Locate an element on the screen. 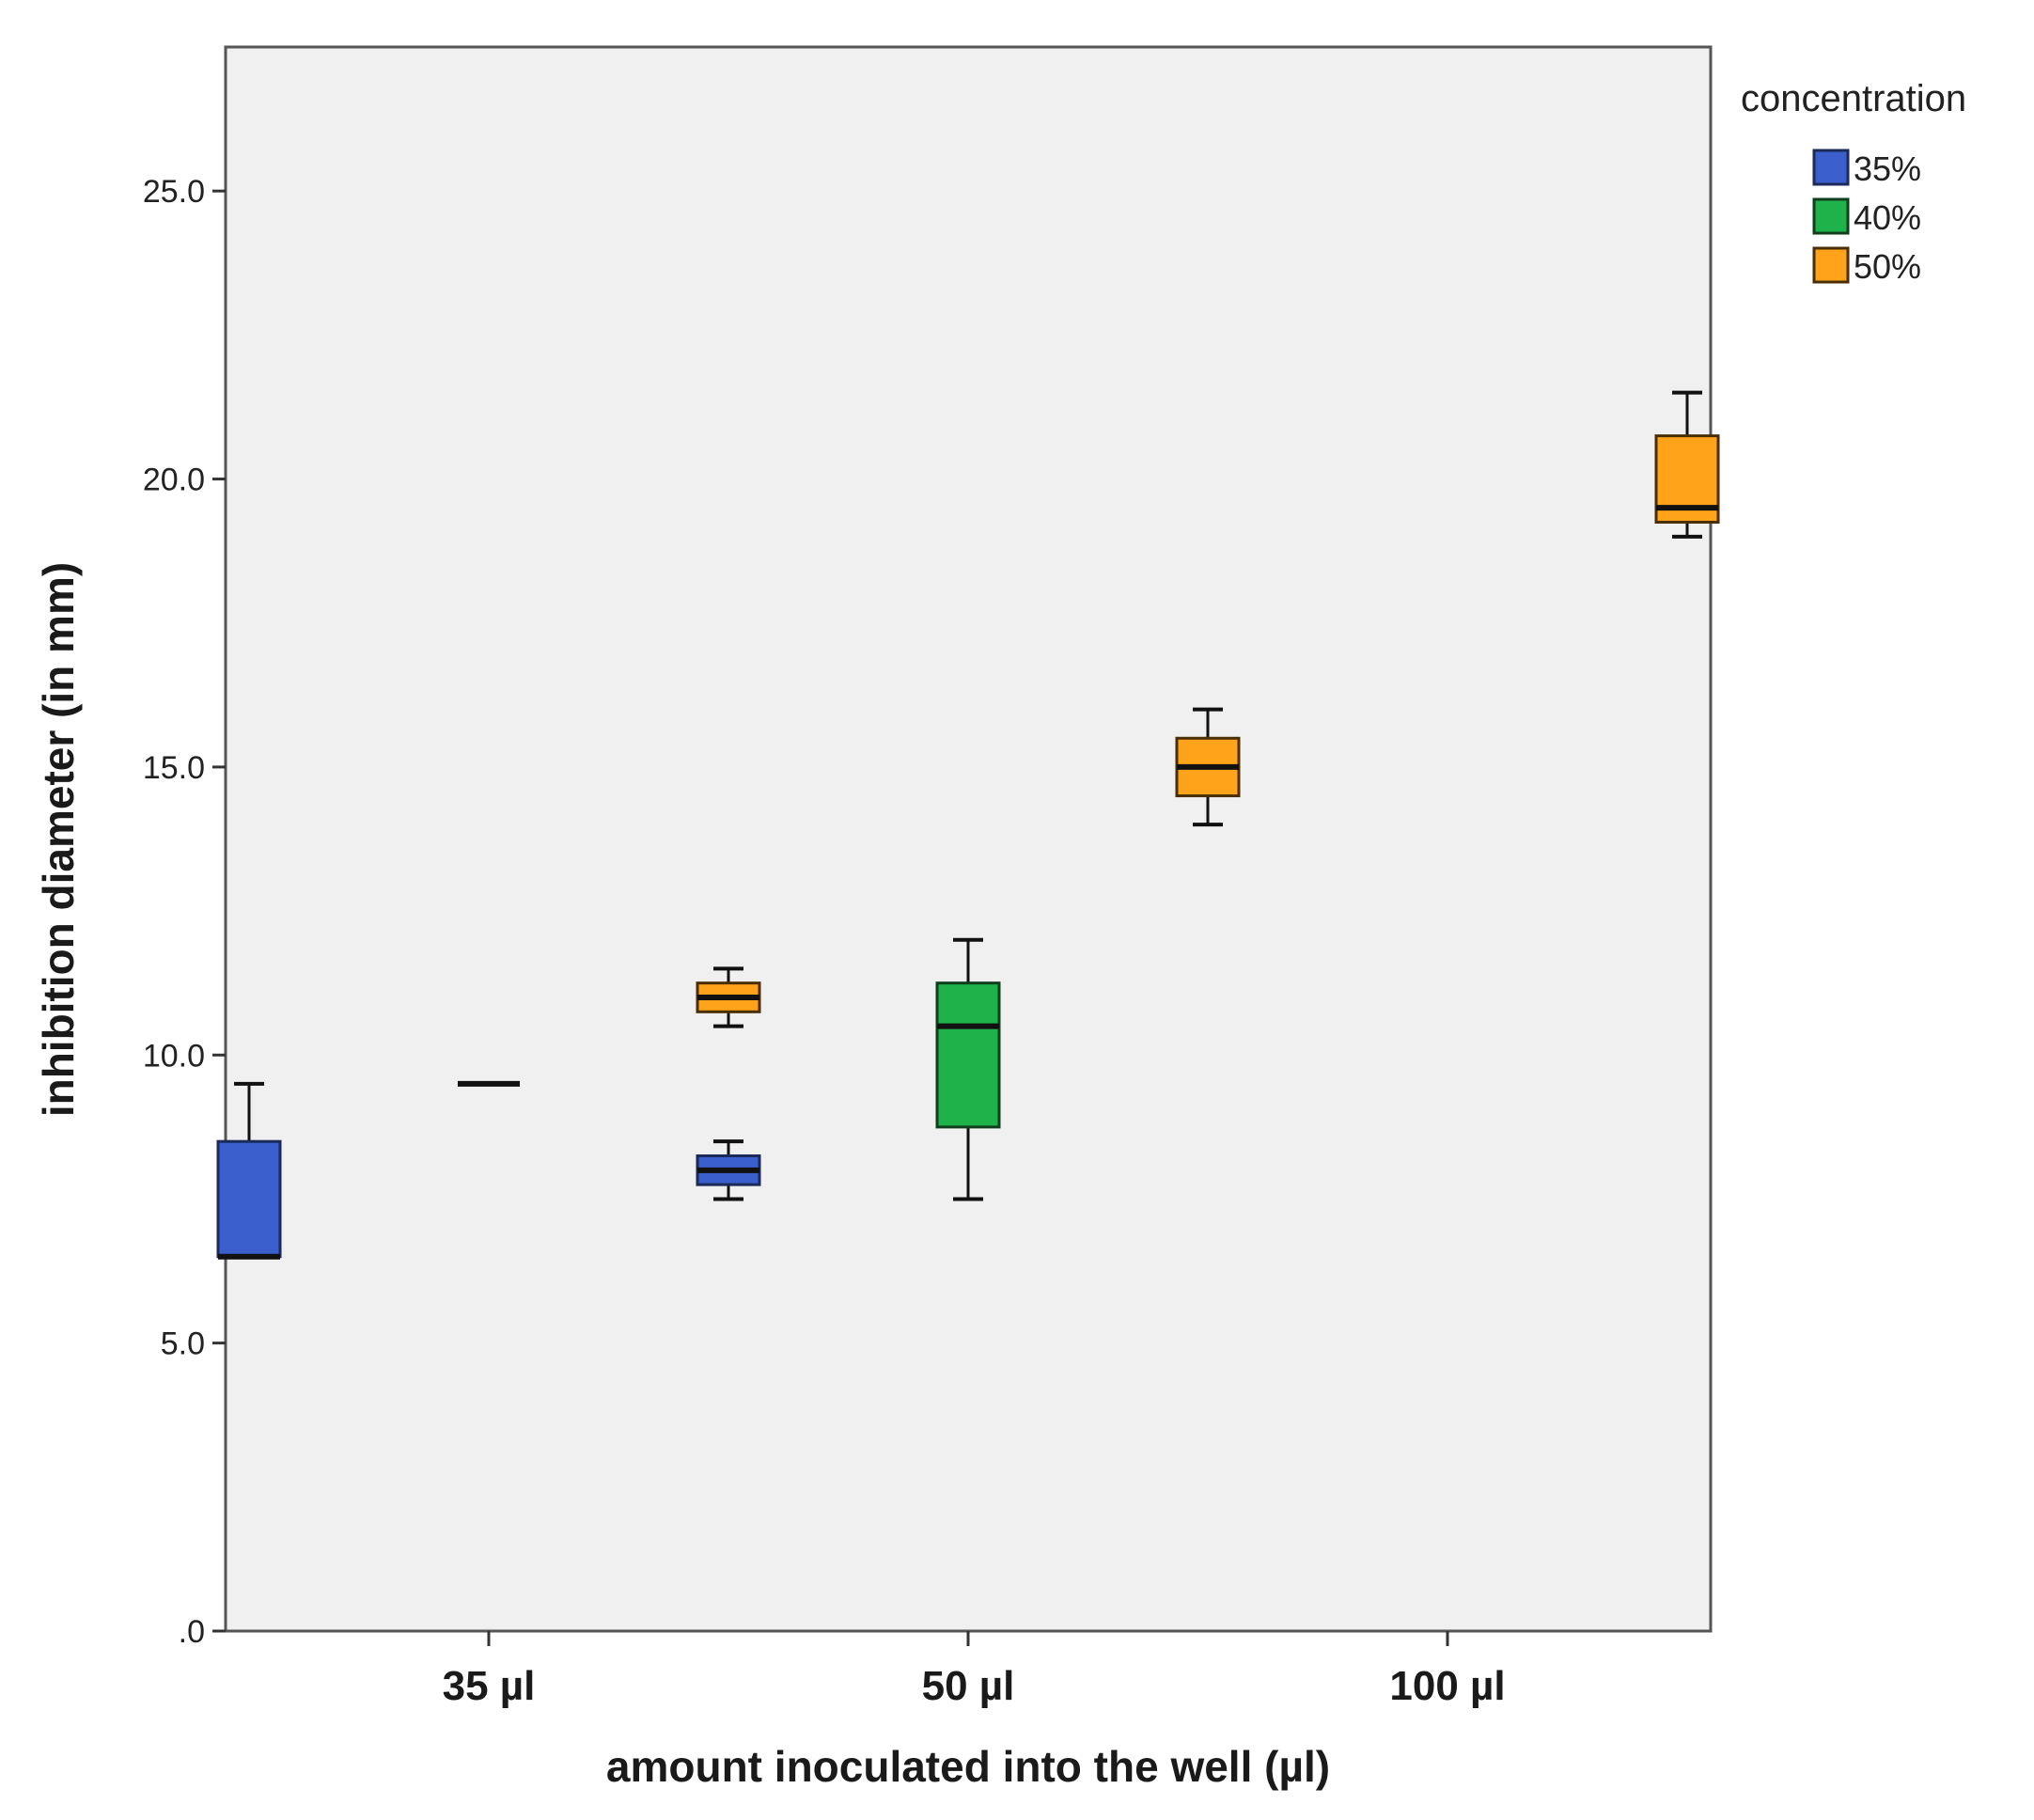  legend-label-50pct: 50% is located at coordinates (1887, 266).